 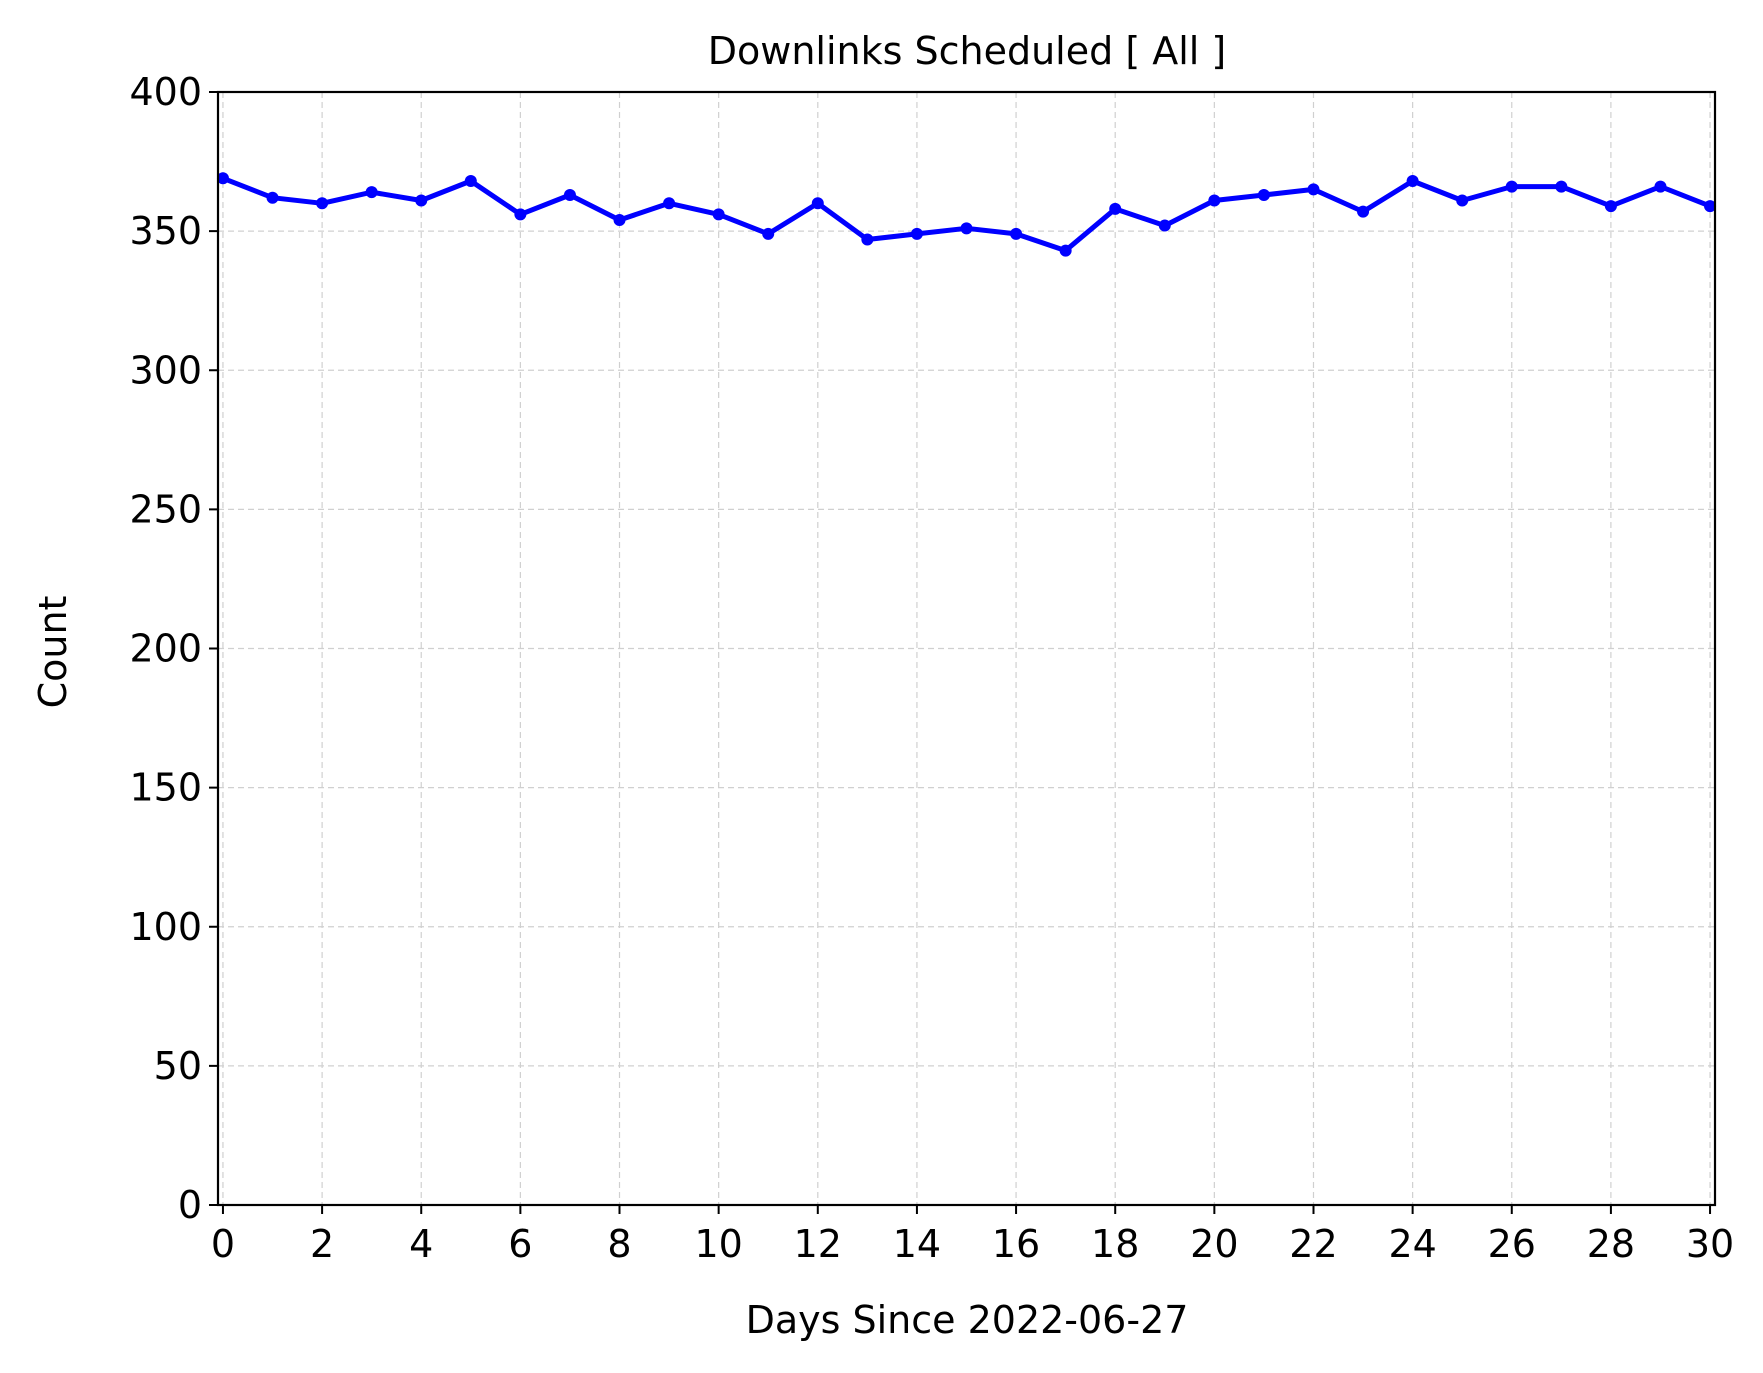 What do you see at coordinates (1016, 1244) in the screenshot?
I see `x-tick-label: 16` at bounding box center [1016, 1244].